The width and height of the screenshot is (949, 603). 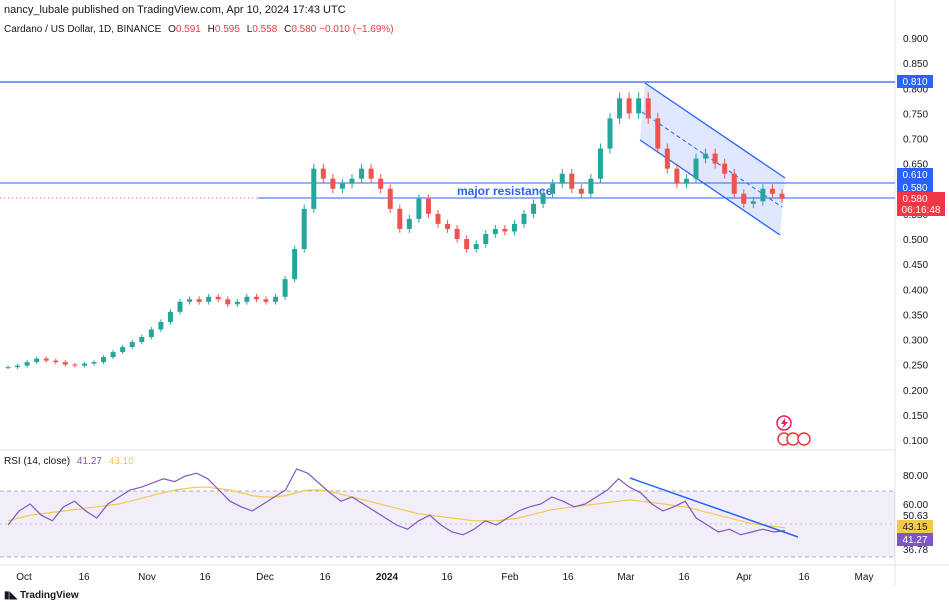 What do you see at coordinates (915, 240) in the screenshot?
I see `price-tick: 0.500` at bounding box center [915, 240].